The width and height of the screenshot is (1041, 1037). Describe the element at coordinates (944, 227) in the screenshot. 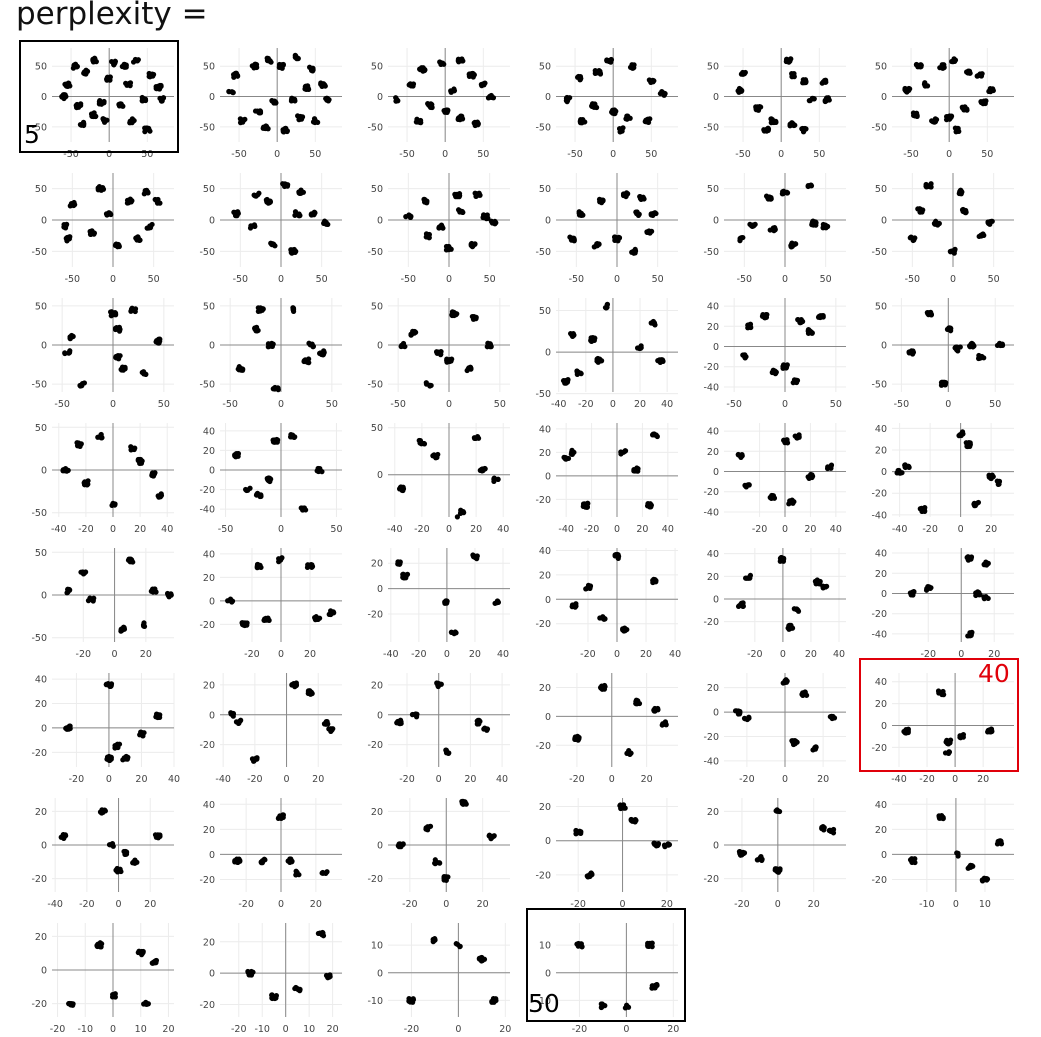

I see `scatter-panel: -50 0 50 50 0 -50` at that location.